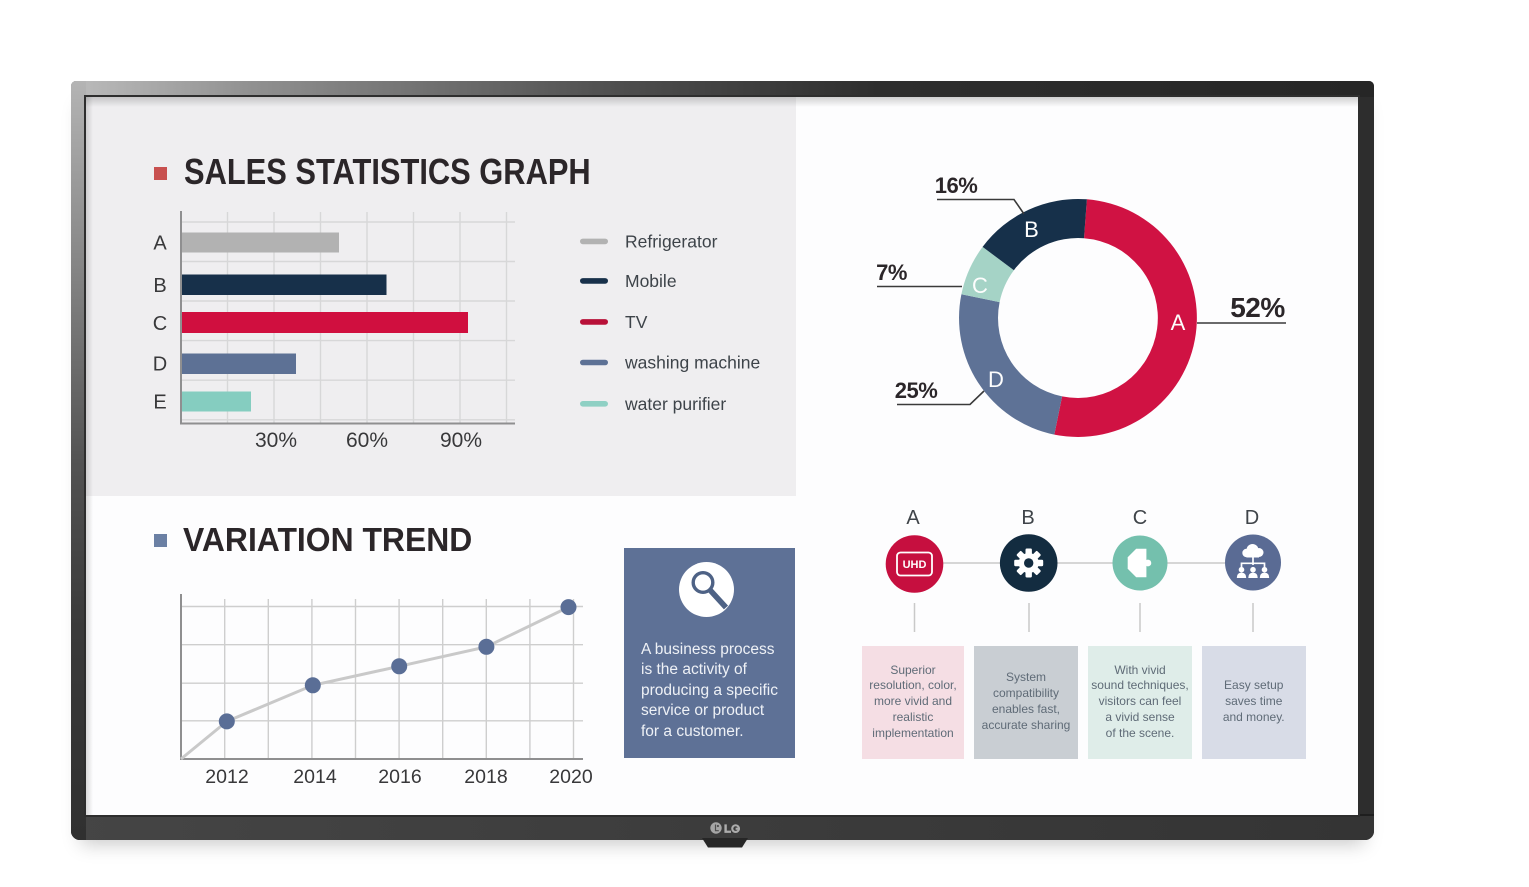  What do you see at coordinates (315, 777) in the screenshot?
I see `svg-text: 2014` at bounding box center [315, 777].